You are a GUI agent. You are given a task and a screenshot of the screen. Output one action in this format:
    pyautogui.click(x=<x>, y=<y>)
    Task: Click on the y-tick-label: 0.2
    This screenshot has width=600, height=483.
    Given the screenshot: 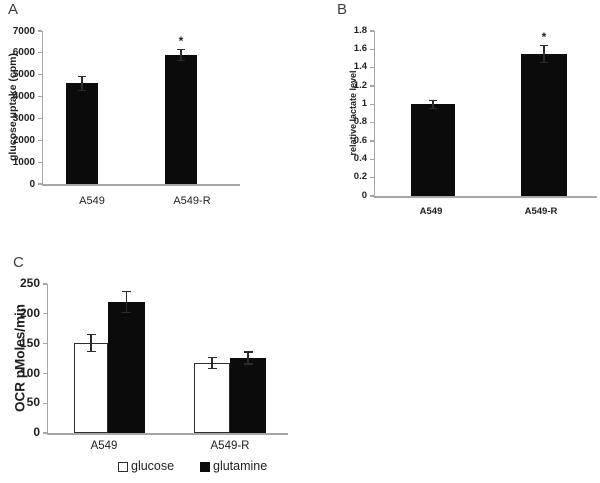 What is the action you would take?
    pyautogui.click(x=360, y=177)
    